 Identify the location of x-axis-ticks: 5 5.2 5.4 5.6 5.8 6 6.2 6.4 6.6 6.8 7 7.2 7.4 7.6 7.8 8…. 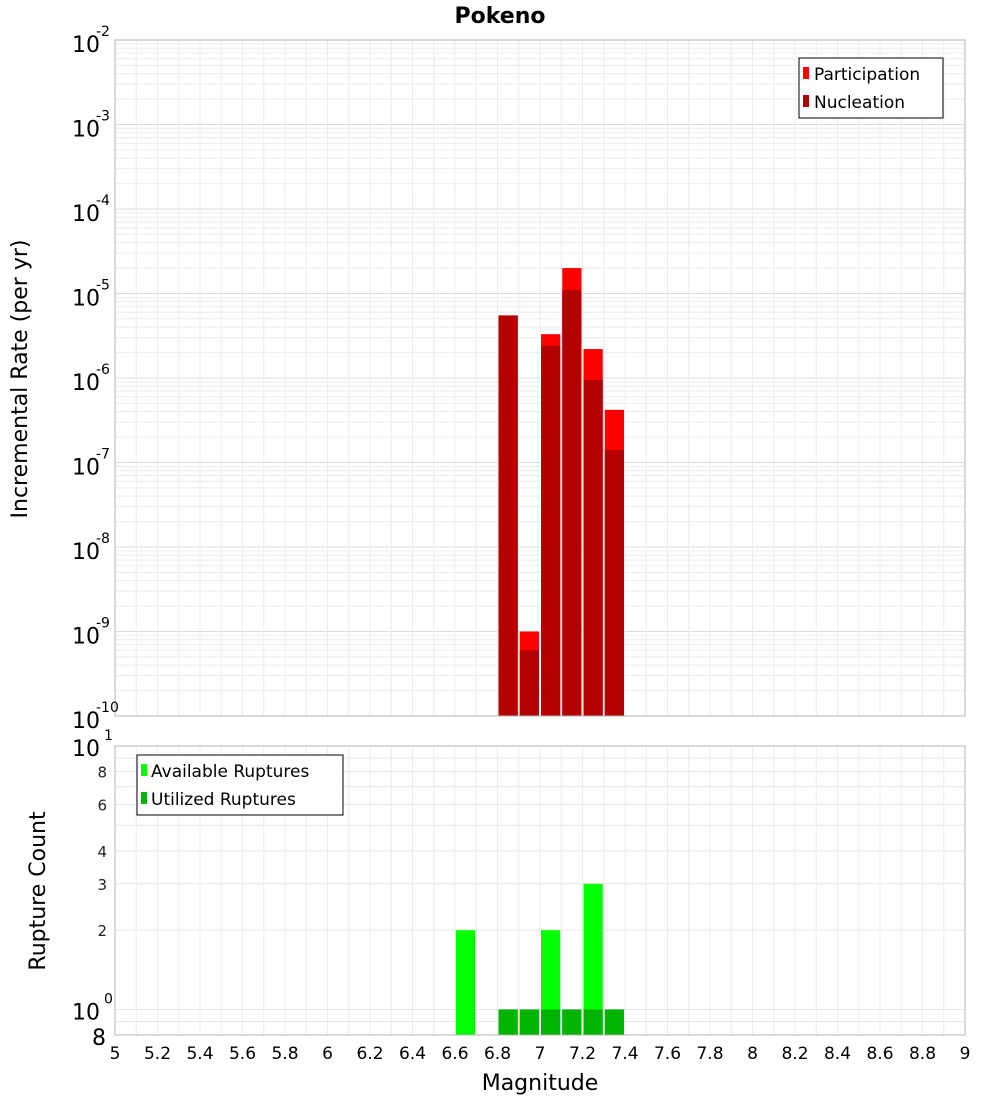
(540, 1054).